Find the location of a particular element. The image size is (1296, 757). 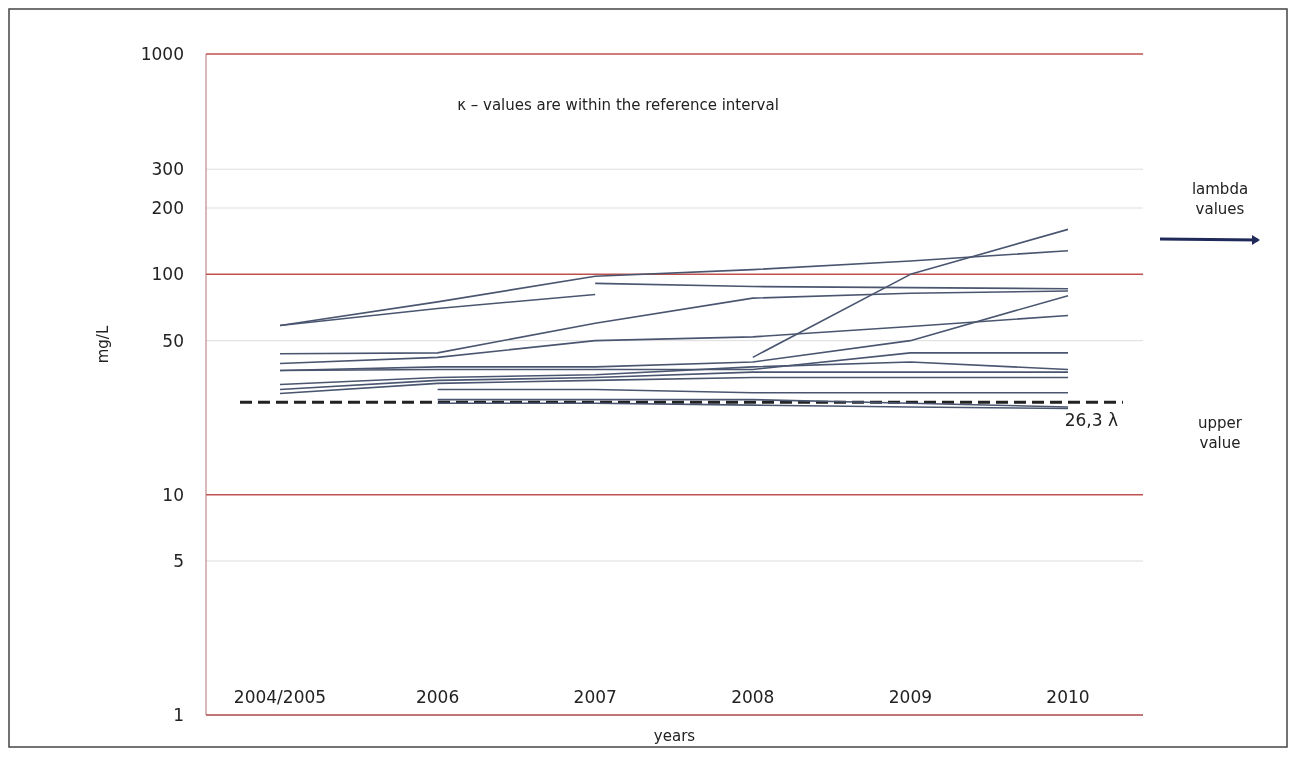

x-tick-label: 2010 is located at coordinates (1068, 697).